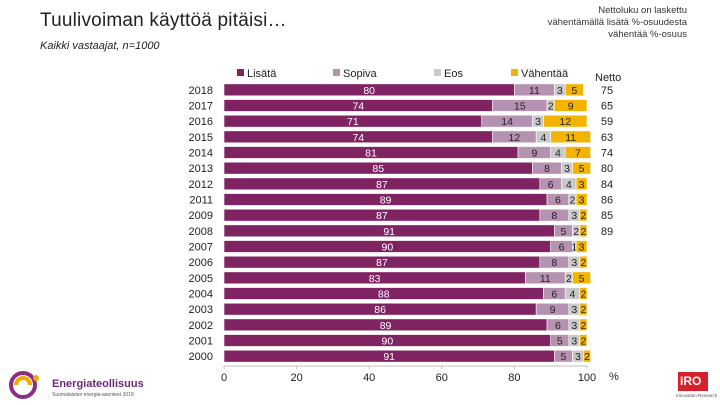 Image resolution: width=720 pixels, height=405 pixels. I want to click on data-label: 81, so click(371, 154).